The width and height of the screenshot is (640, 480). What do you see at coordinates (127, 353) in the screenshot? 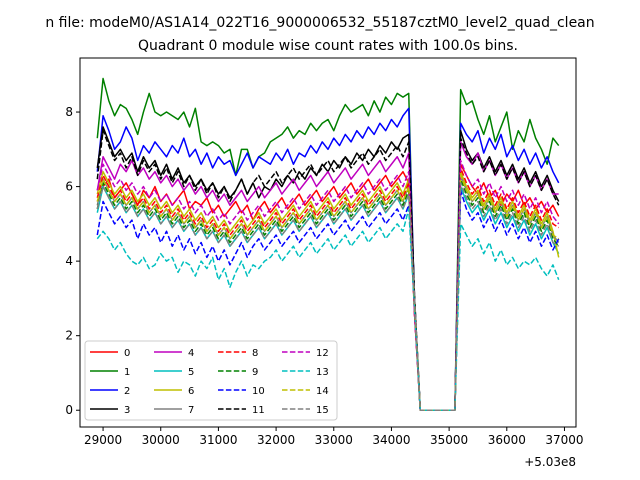
I see `legend-label-0: 0` at bounding box center [127, 353].